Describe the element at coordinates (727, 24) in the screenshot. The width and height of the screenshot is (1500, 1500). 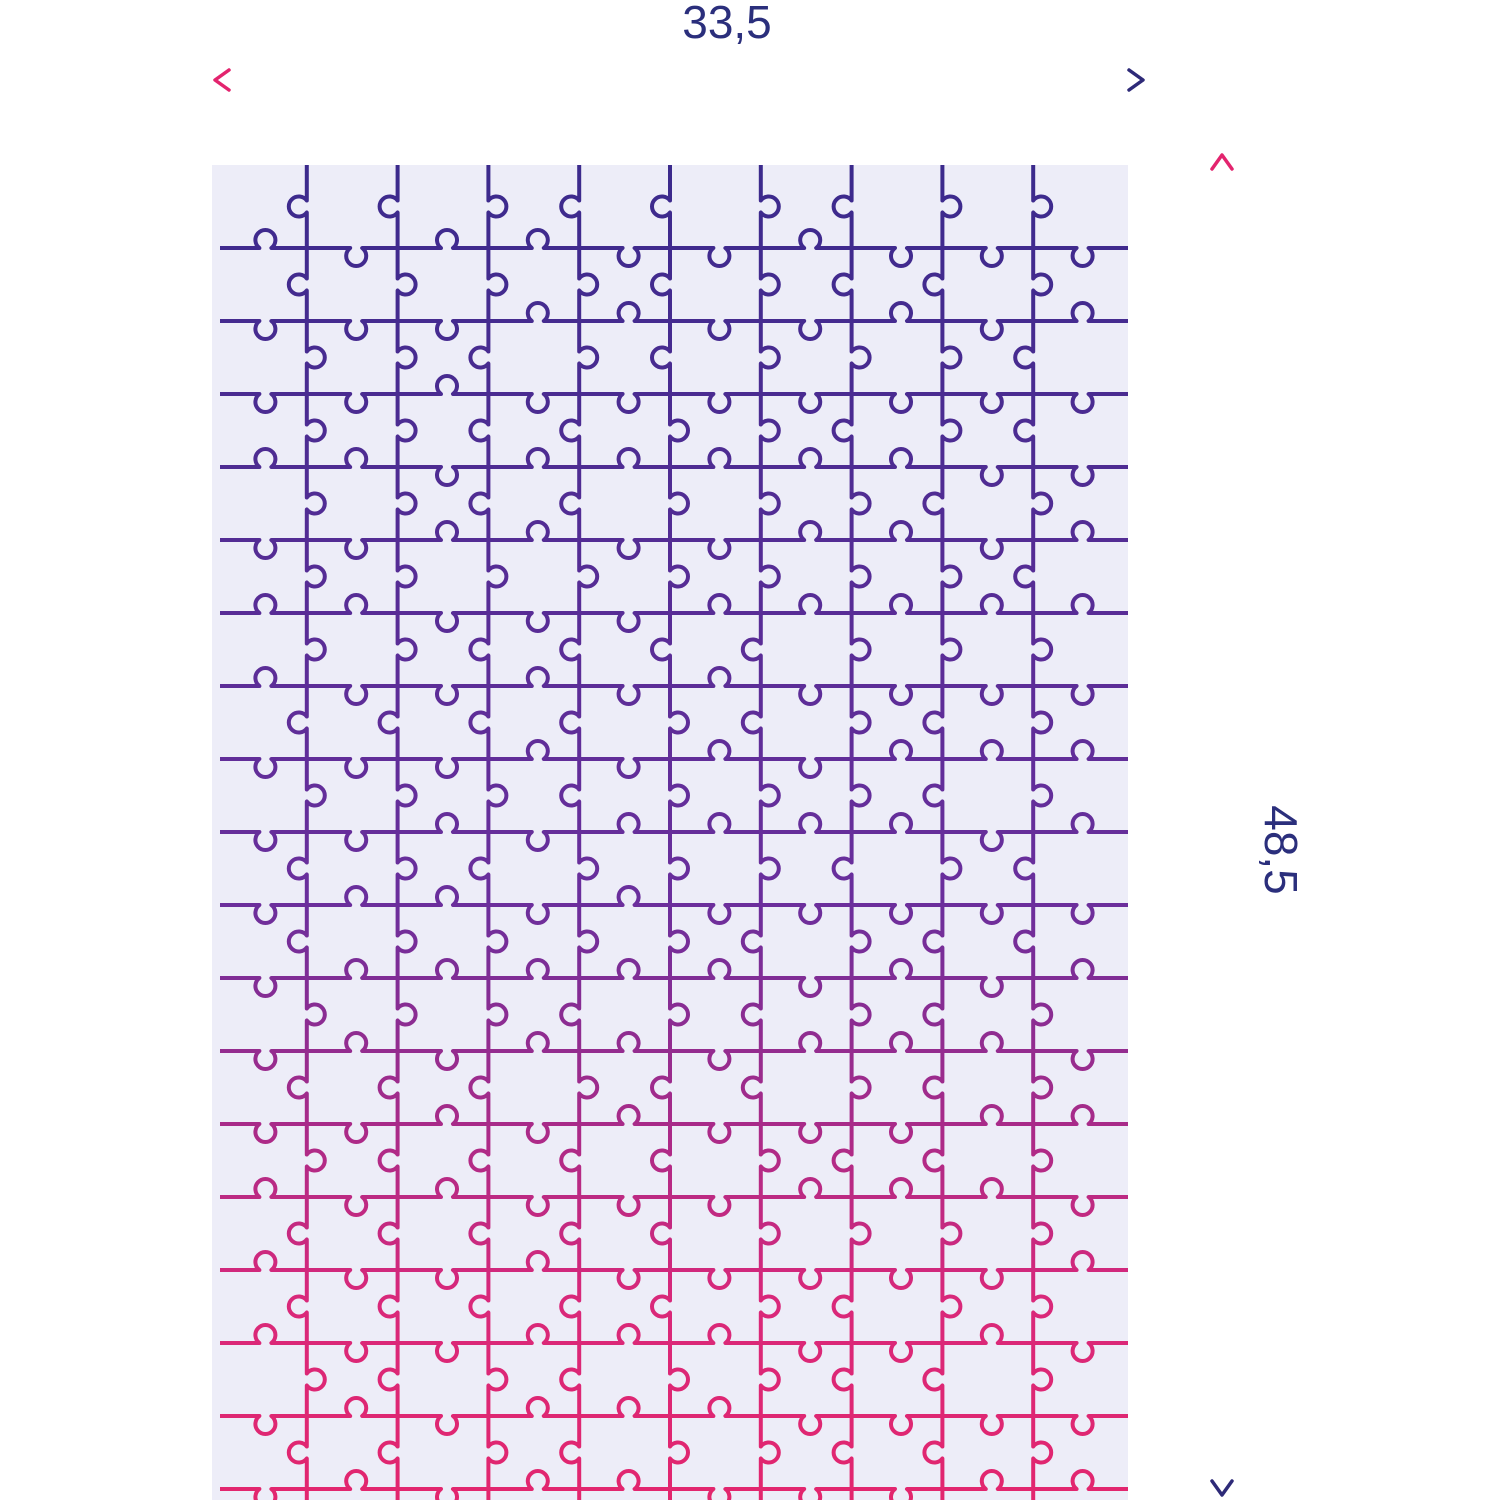
I see `width-label: 33,5` at that location.